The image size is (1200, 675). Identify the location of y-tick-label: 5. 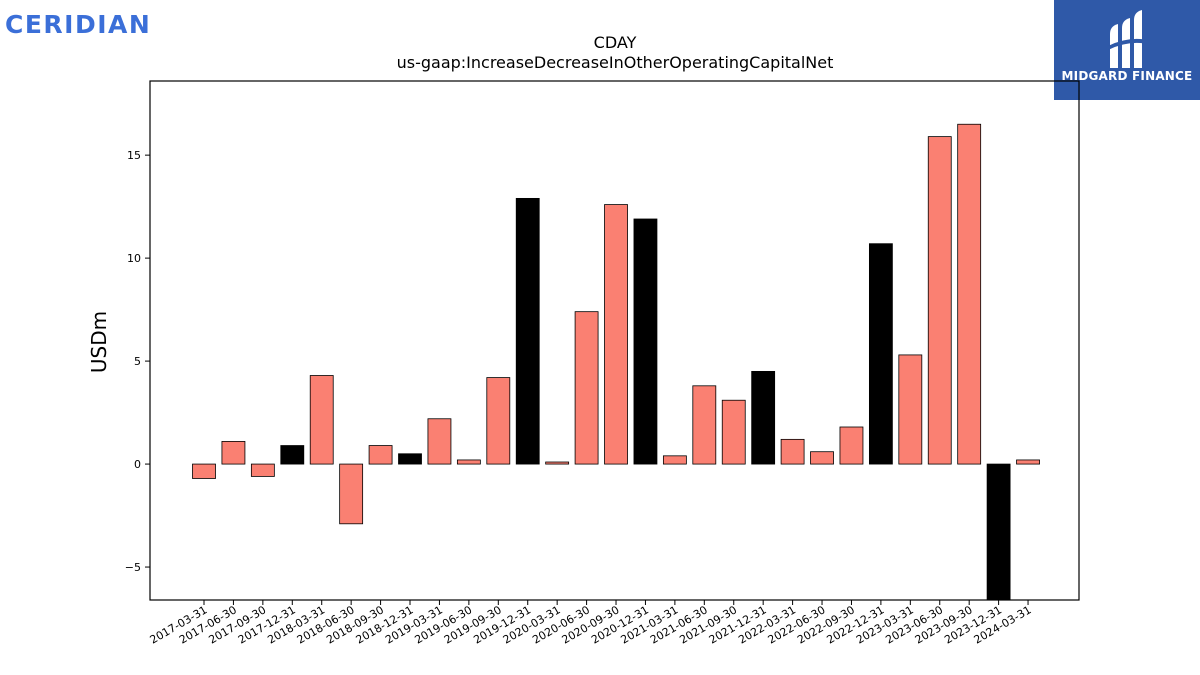
(137, 361).